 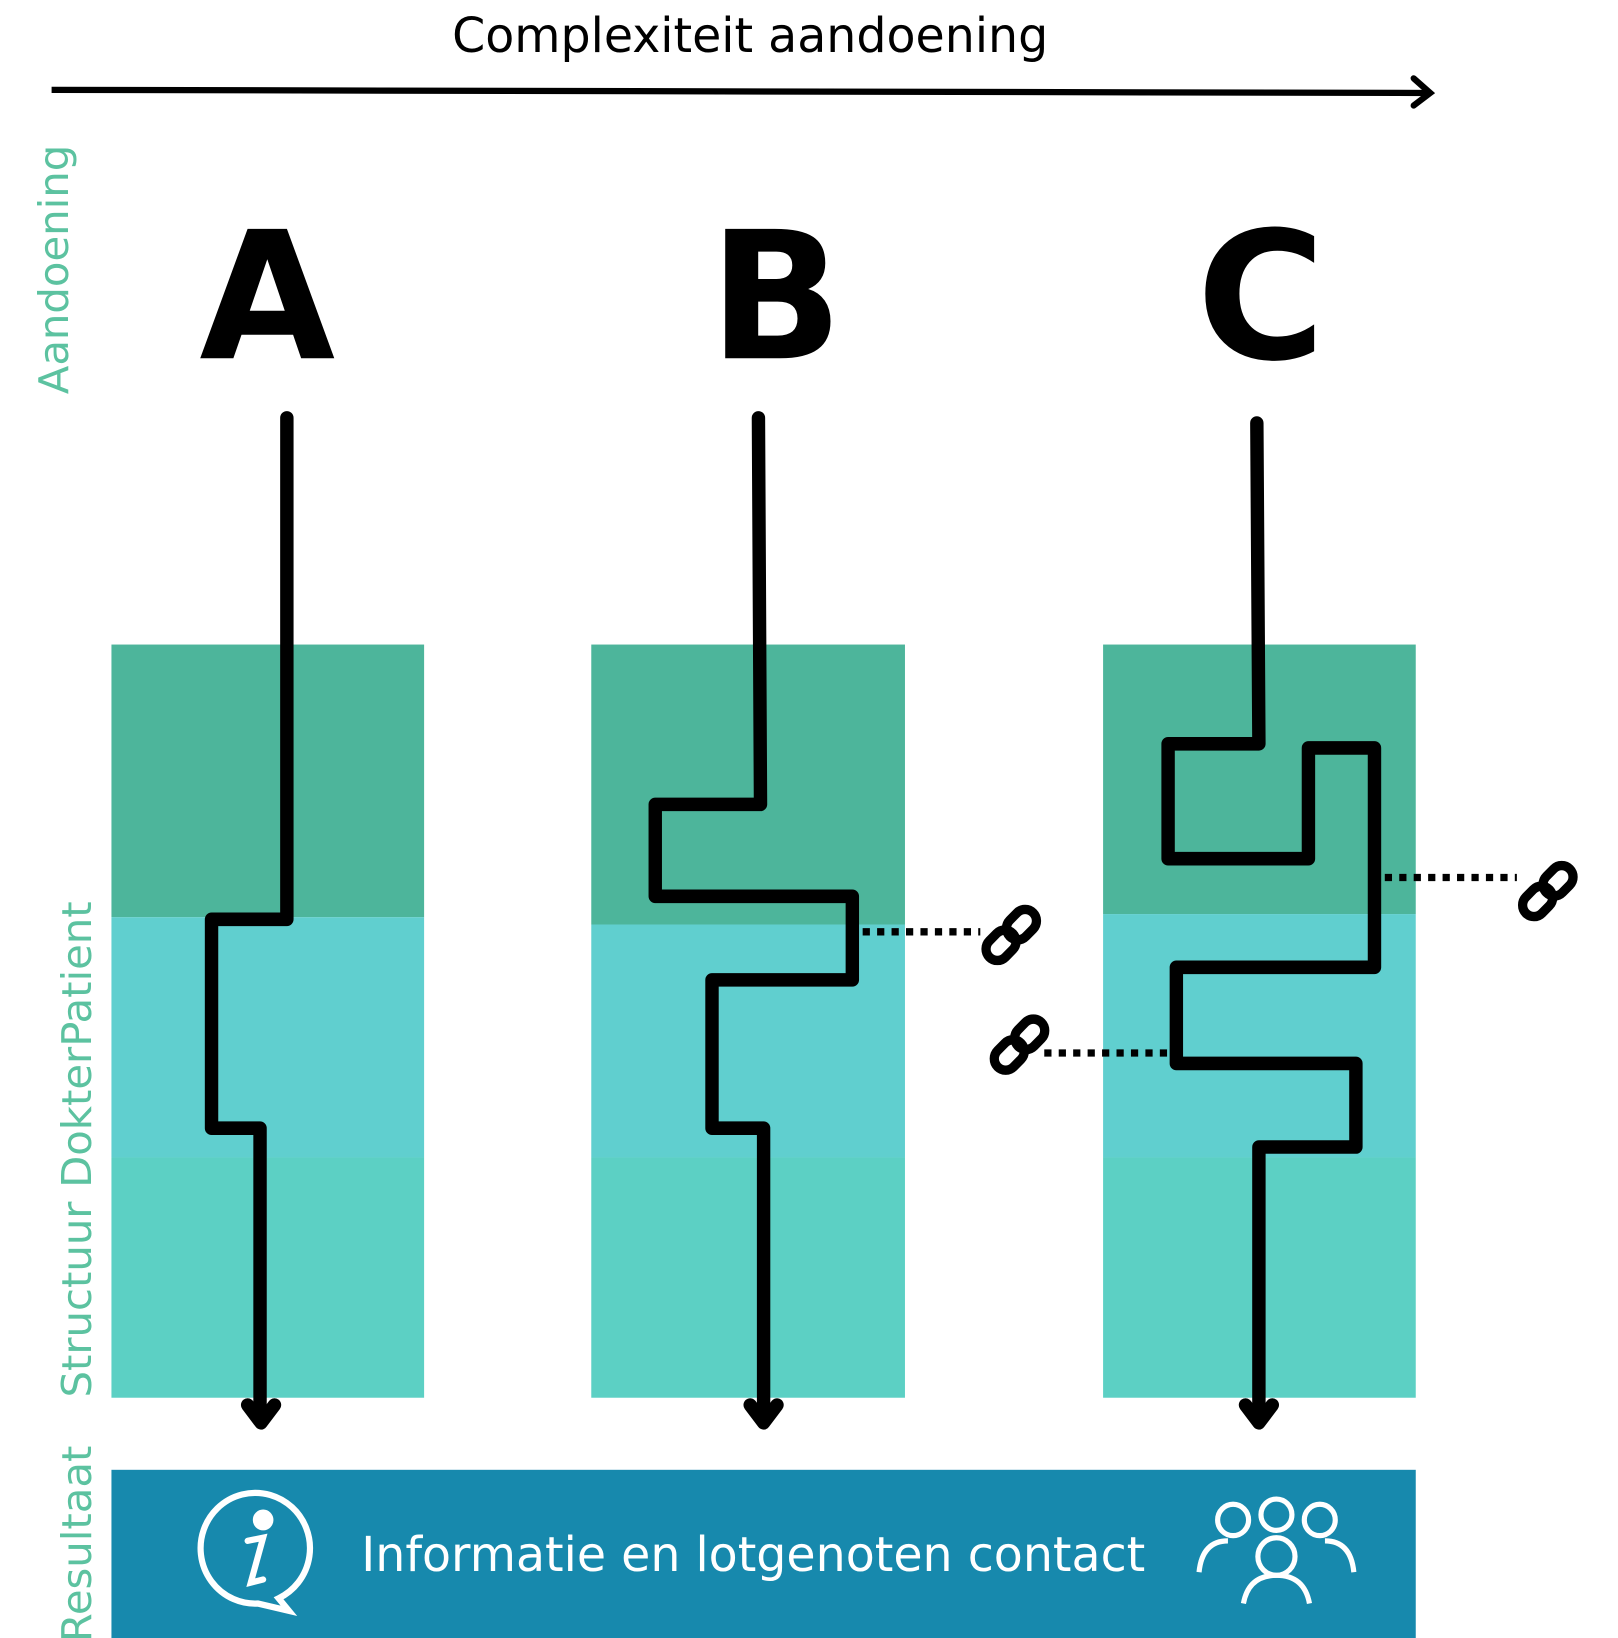 What do you see at coordinates (743, 92) in the screenshot?
I see `axis-arrow` at bounding box center [743, 92].